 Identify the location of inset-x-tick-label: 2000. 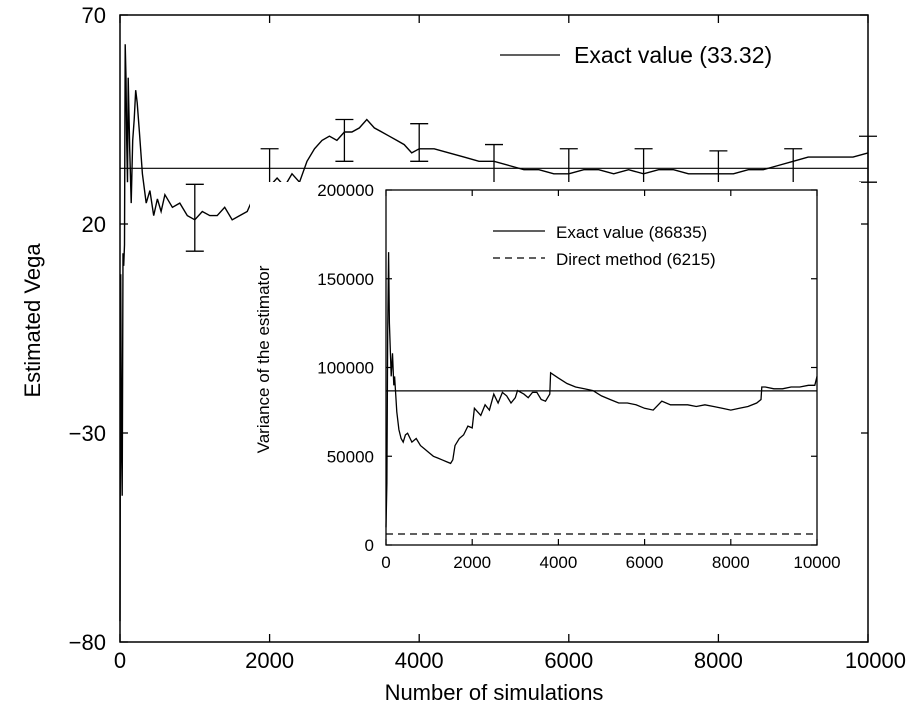
(472, 562).